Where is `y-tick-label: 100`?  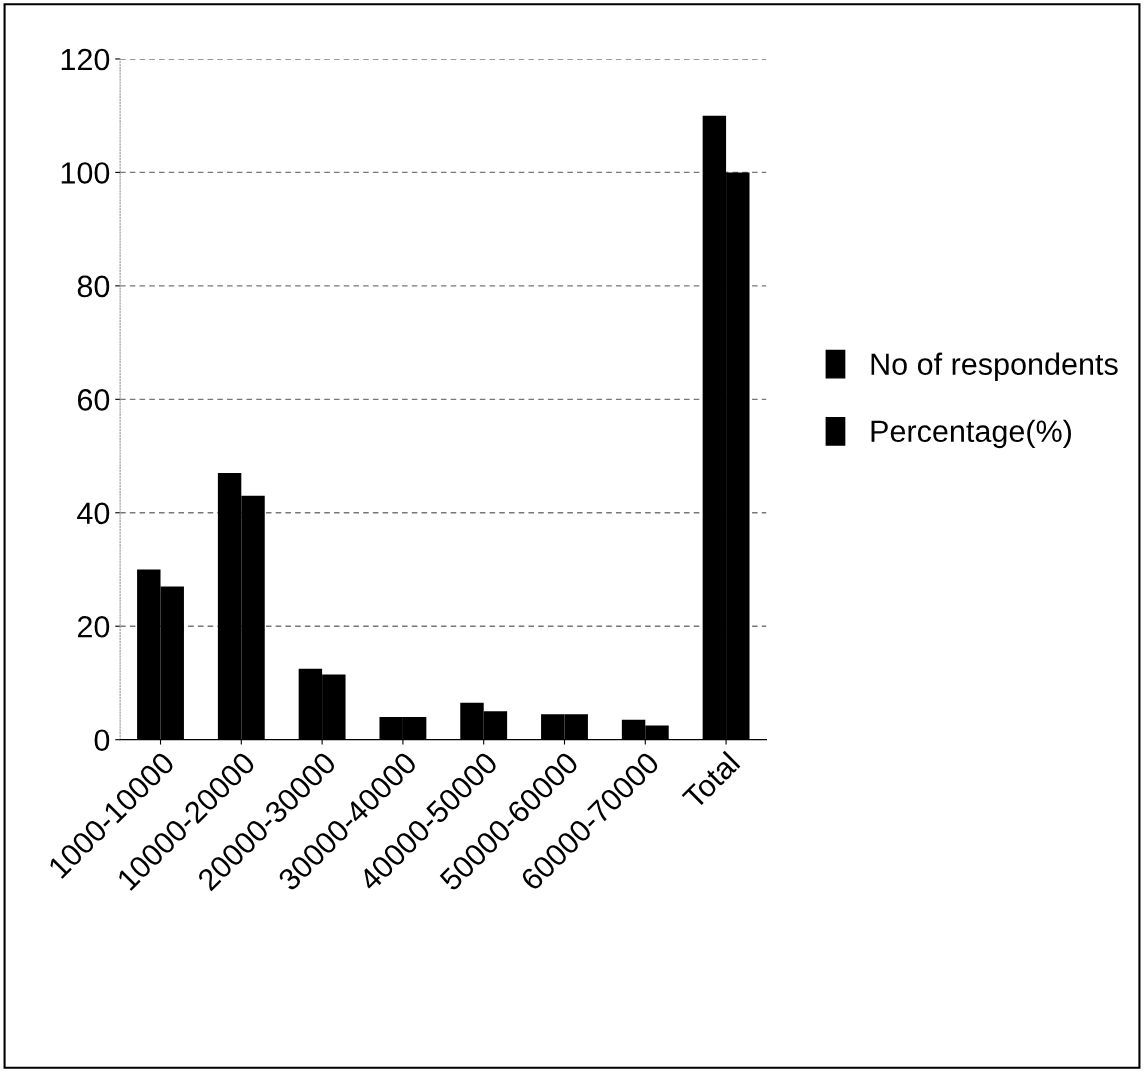 y-tick-label: 100 is located at coordinates (85, 173).